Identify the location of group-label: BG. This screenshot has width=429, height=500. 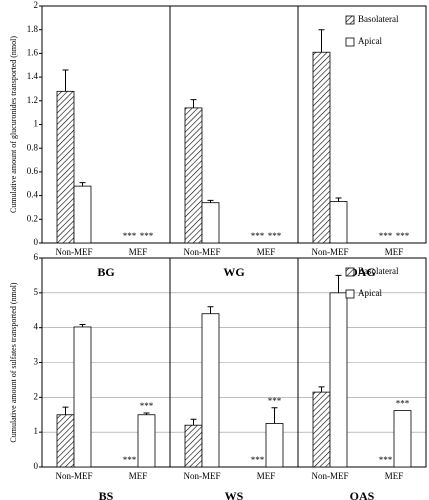
(105, 272).